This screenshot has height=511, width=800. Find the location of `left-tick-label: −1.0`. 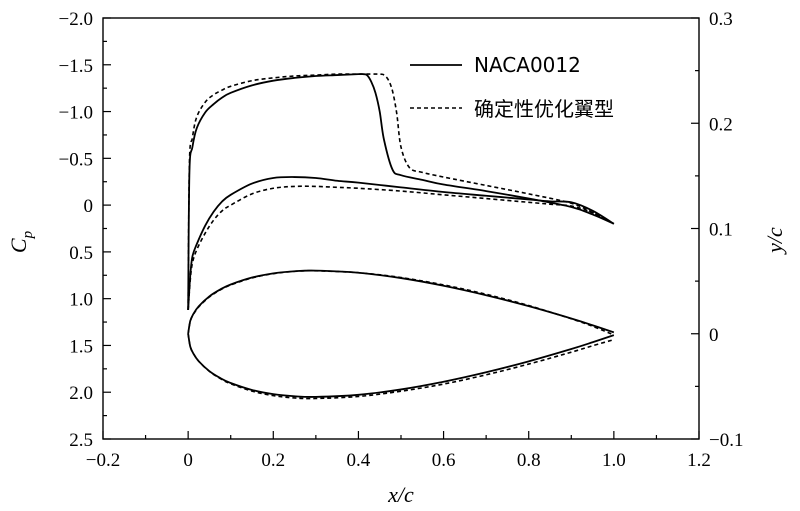

left-tick-label: −1.0 is located at coordinates (76, 113).